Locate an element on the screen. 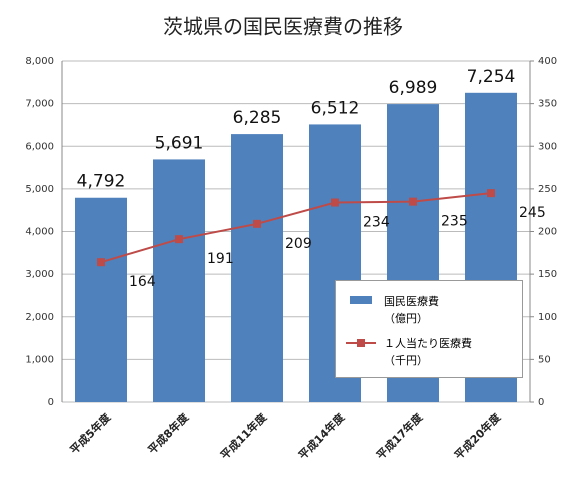 The width and height of the screenshot is (567, 490). y-tick-label: 2,000 is located at coordinates (39, 317).